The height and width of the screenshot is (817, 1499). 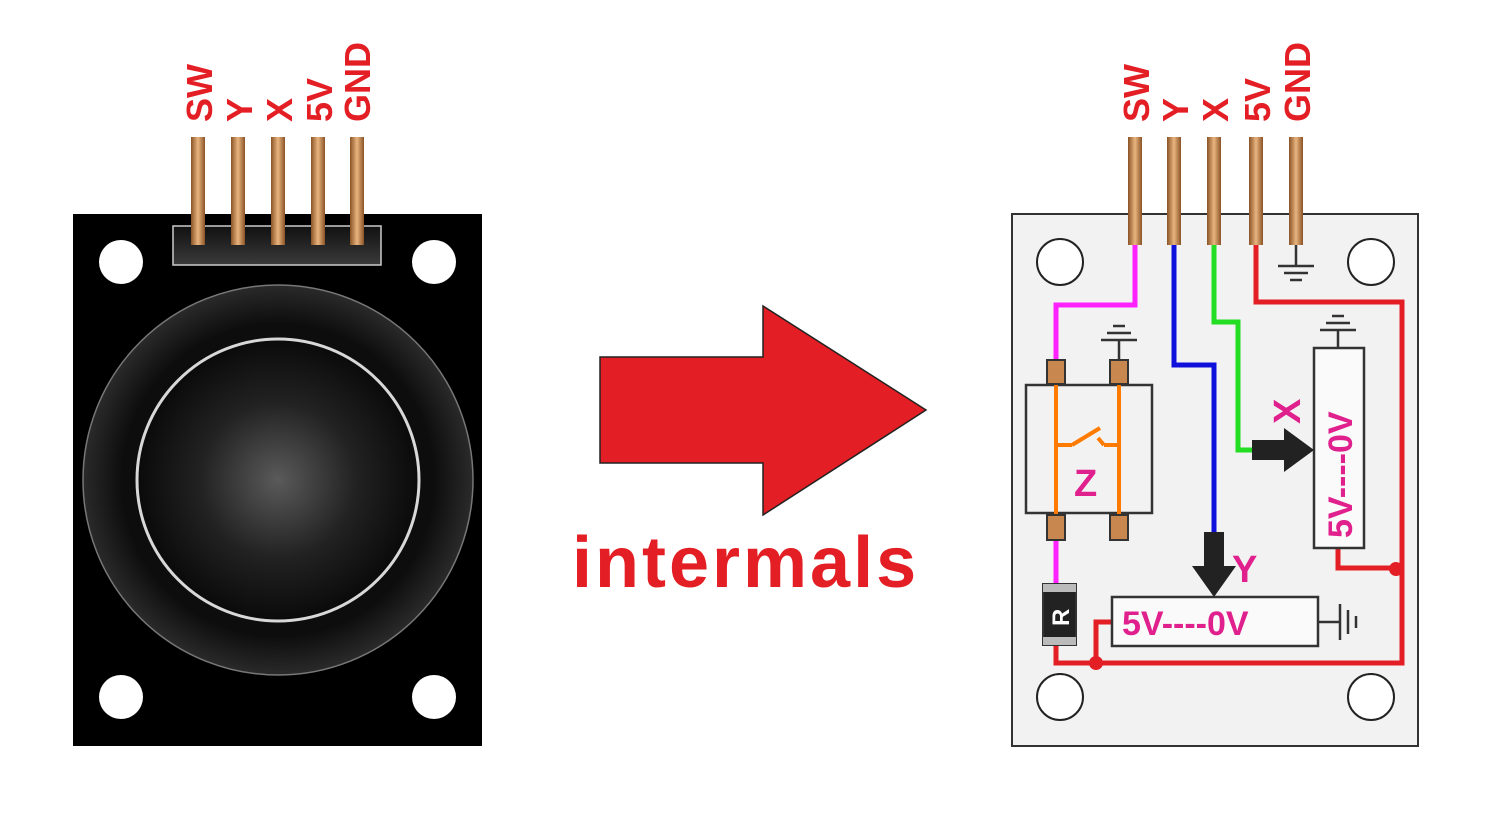 What do you see at coordinates (1341, 474) in the screenshot?
I see `pot-x-range: 5V----0V` at bounding box center [1341, 474].